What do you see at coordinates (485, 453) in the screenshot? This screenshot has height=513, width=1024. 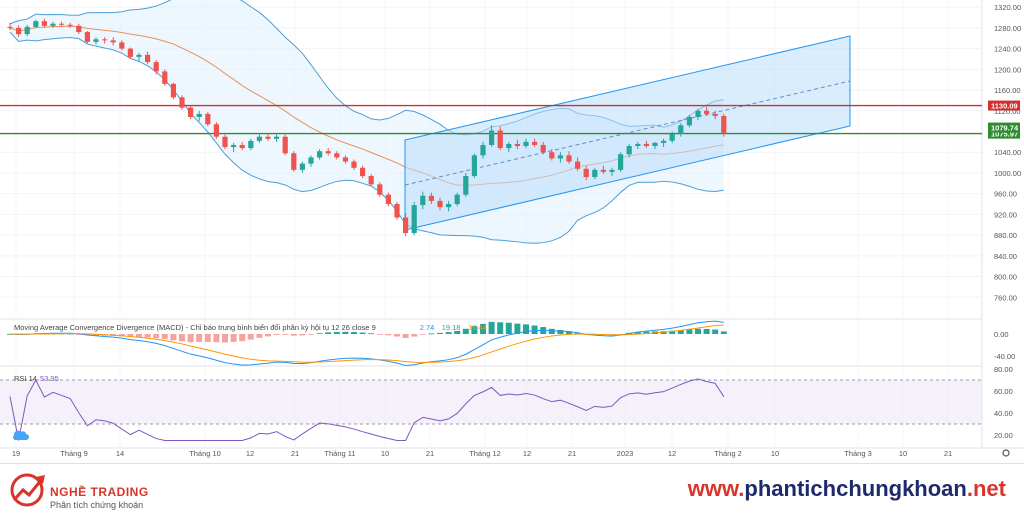 I see `time-tick-label: Tháng 12` at bounding box center [485, 453].